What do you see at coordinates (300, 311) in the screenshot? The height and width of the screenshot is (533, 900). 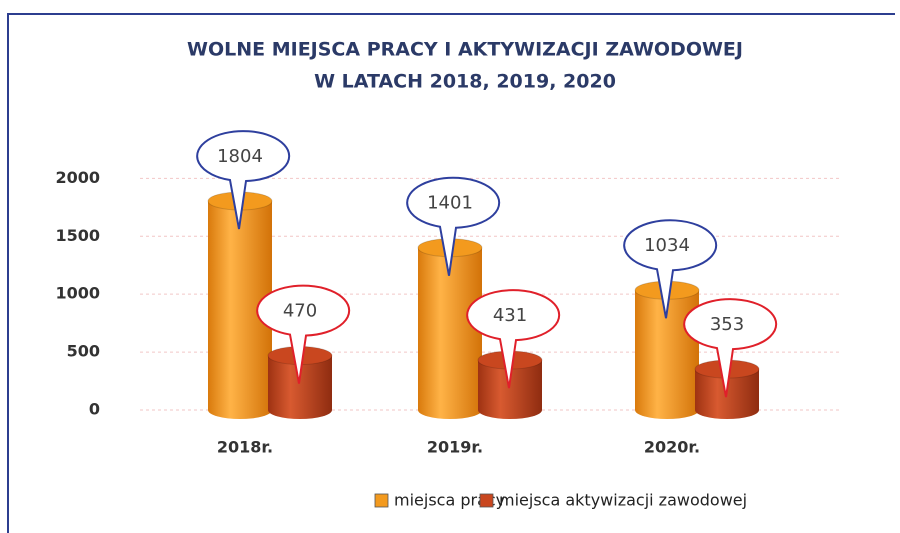 I see `data-label: 470` at bounding box center [300, 311].